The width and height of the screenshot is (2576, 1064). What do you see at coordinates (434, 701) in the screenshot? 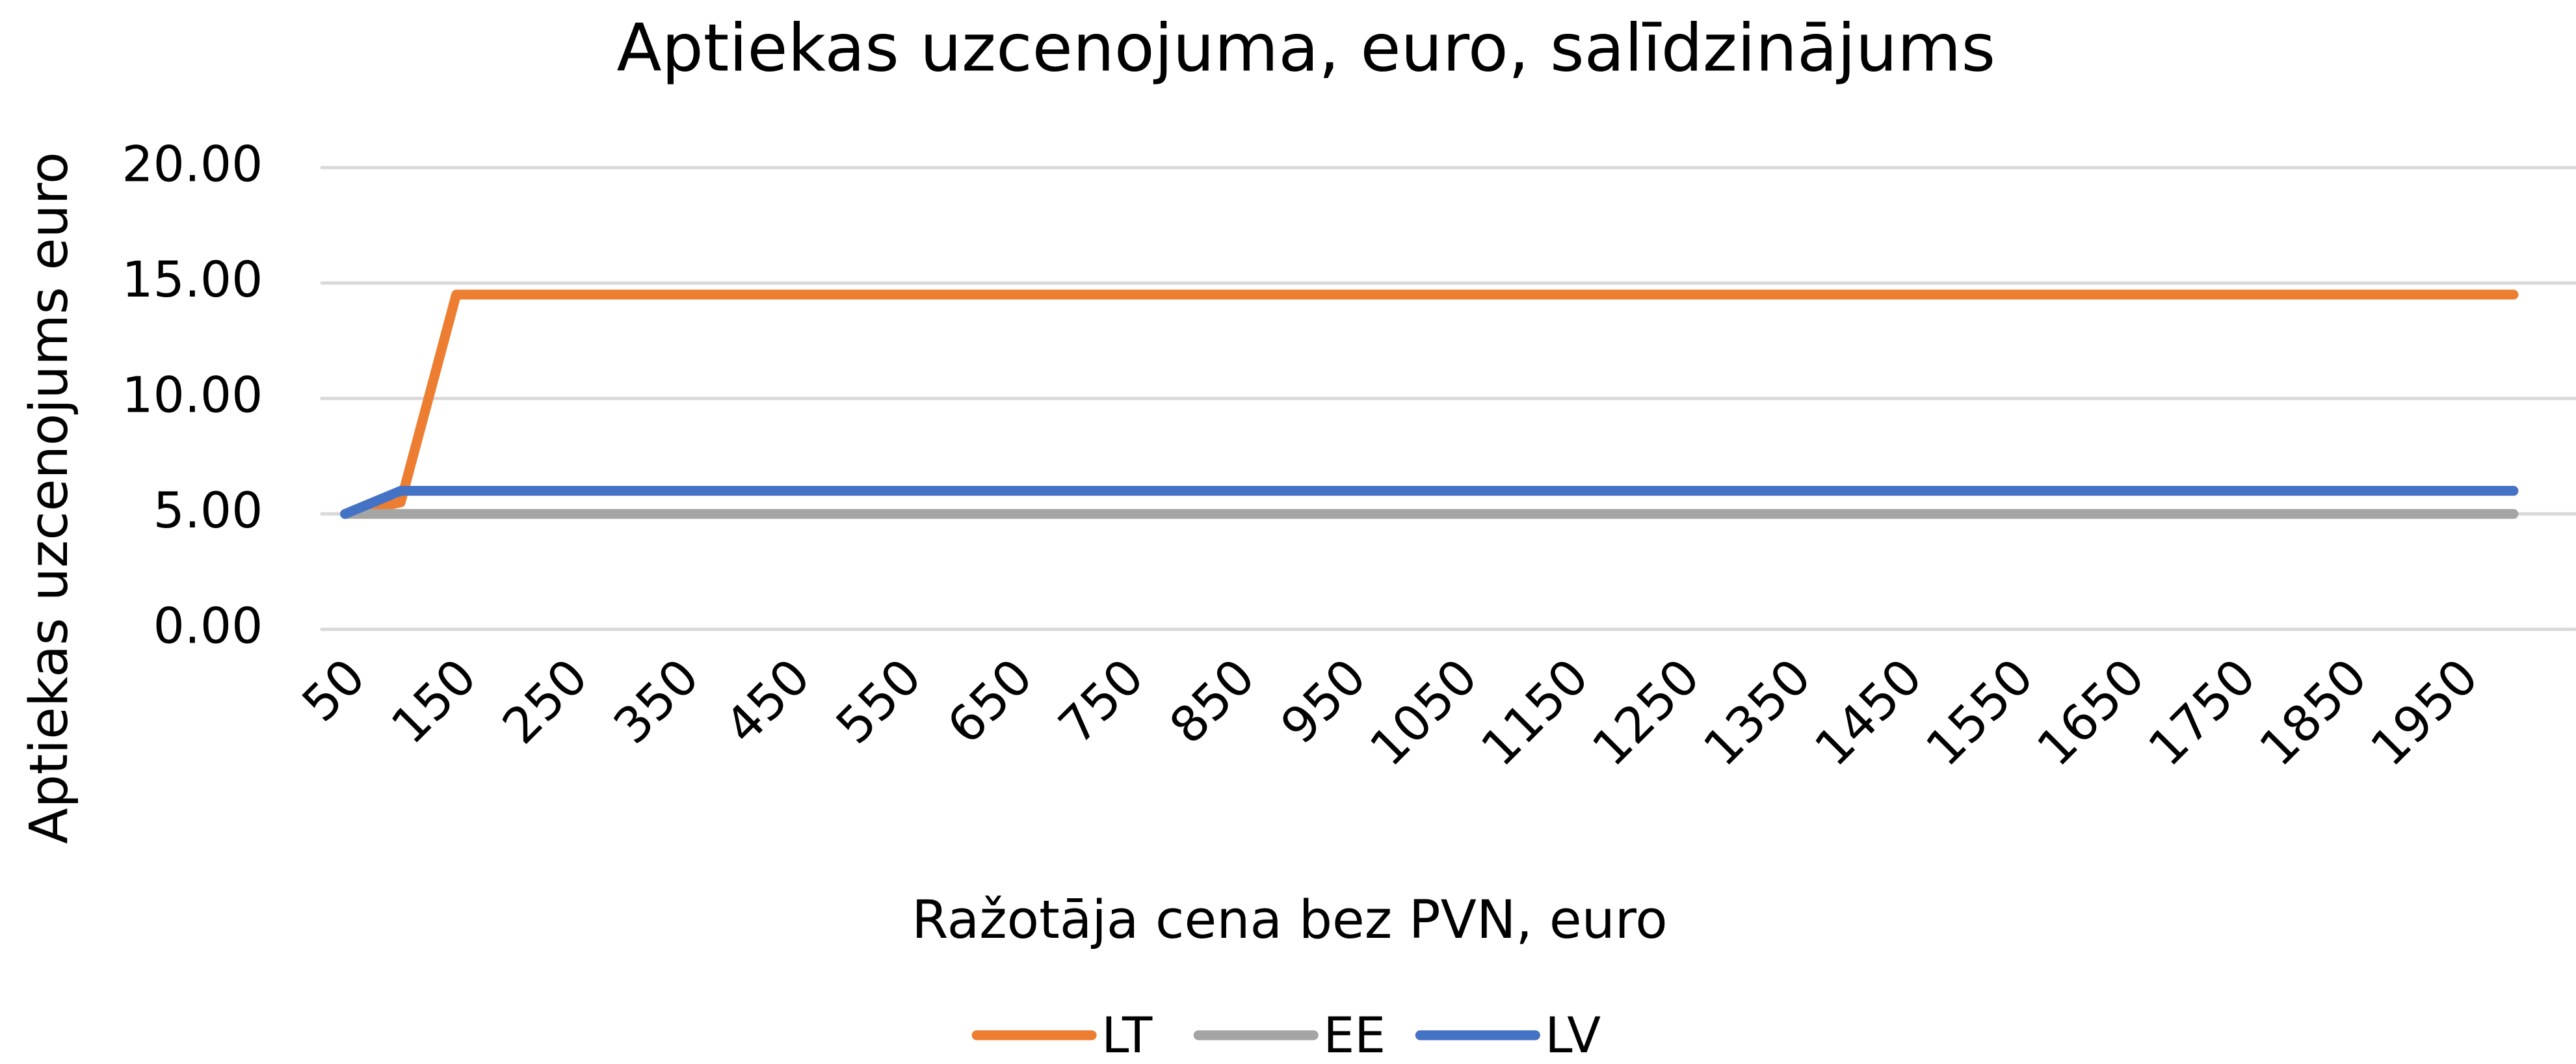
I see `x-tick-label: 150` at bounding box center [434, 701].